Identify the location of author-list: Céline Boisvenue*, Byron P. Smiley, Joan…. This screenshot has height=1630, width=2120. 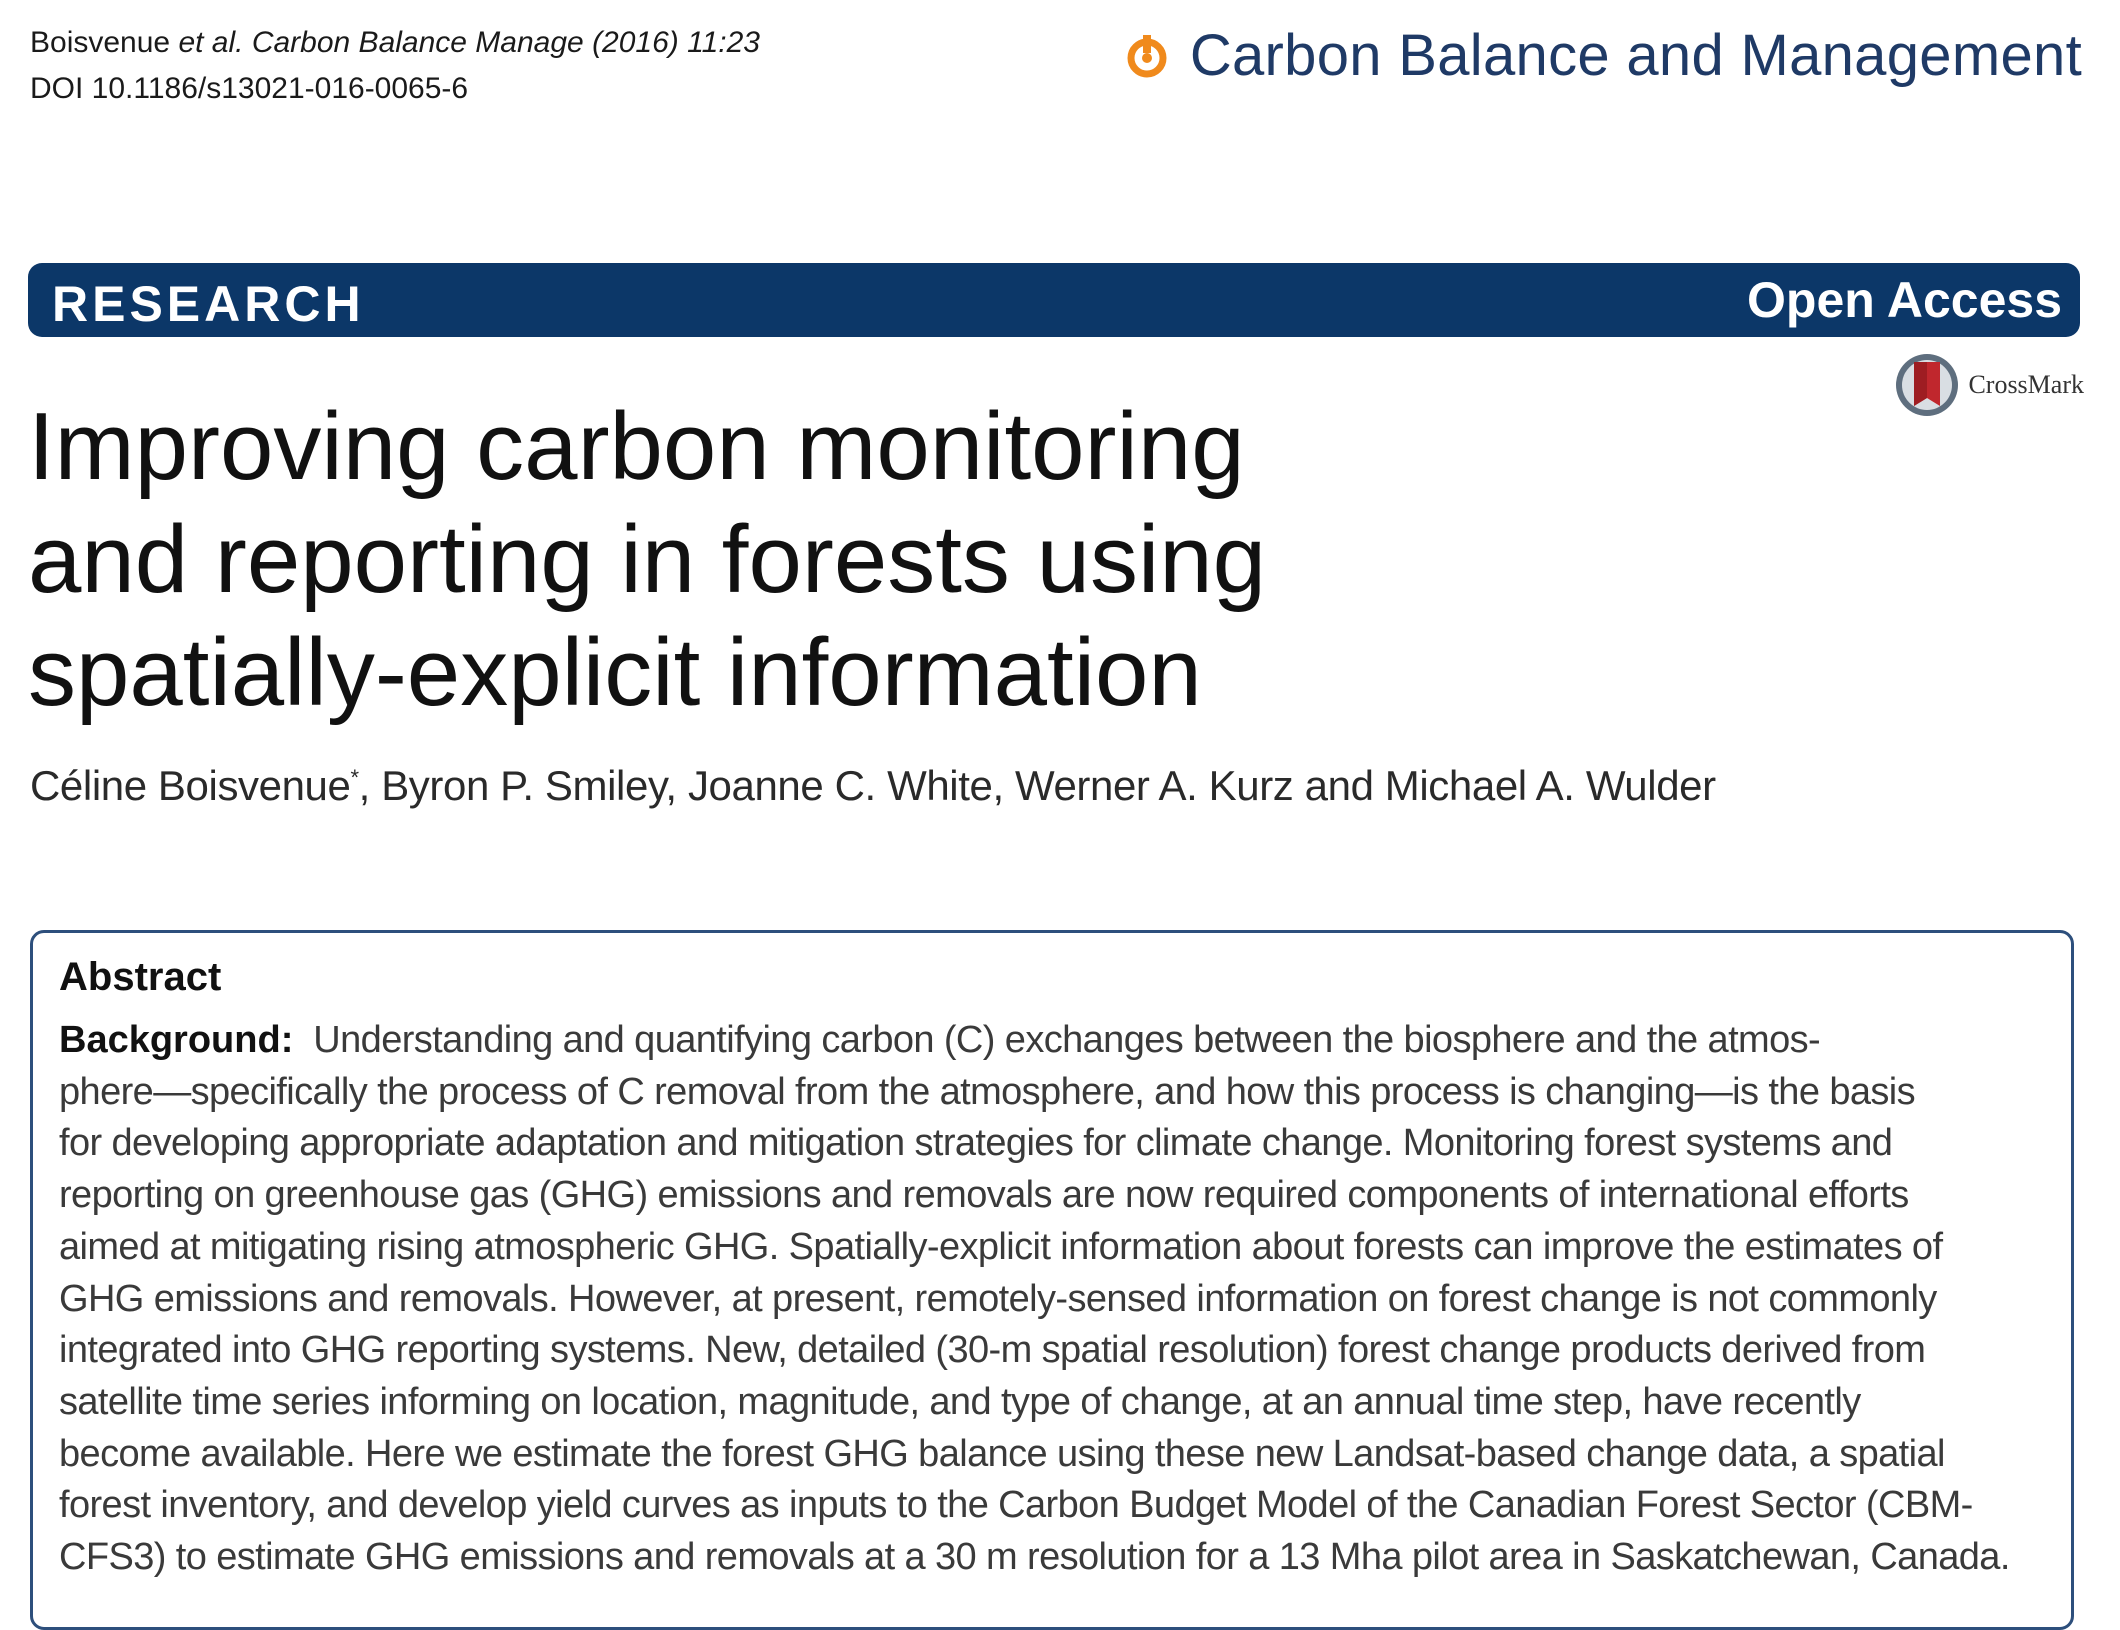
(873, 786).